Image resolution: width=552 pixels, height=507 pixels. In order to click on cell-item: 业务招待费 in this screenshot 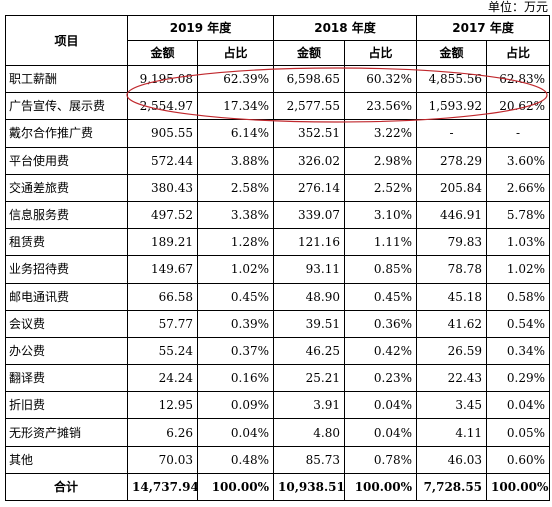, I will do `click(66, 269)`.